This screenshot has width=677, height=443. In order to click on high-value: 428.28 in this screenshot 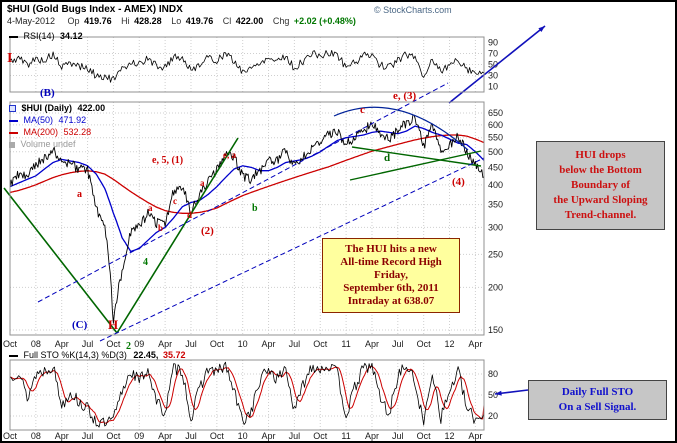, I will do `click(148, 21)`.